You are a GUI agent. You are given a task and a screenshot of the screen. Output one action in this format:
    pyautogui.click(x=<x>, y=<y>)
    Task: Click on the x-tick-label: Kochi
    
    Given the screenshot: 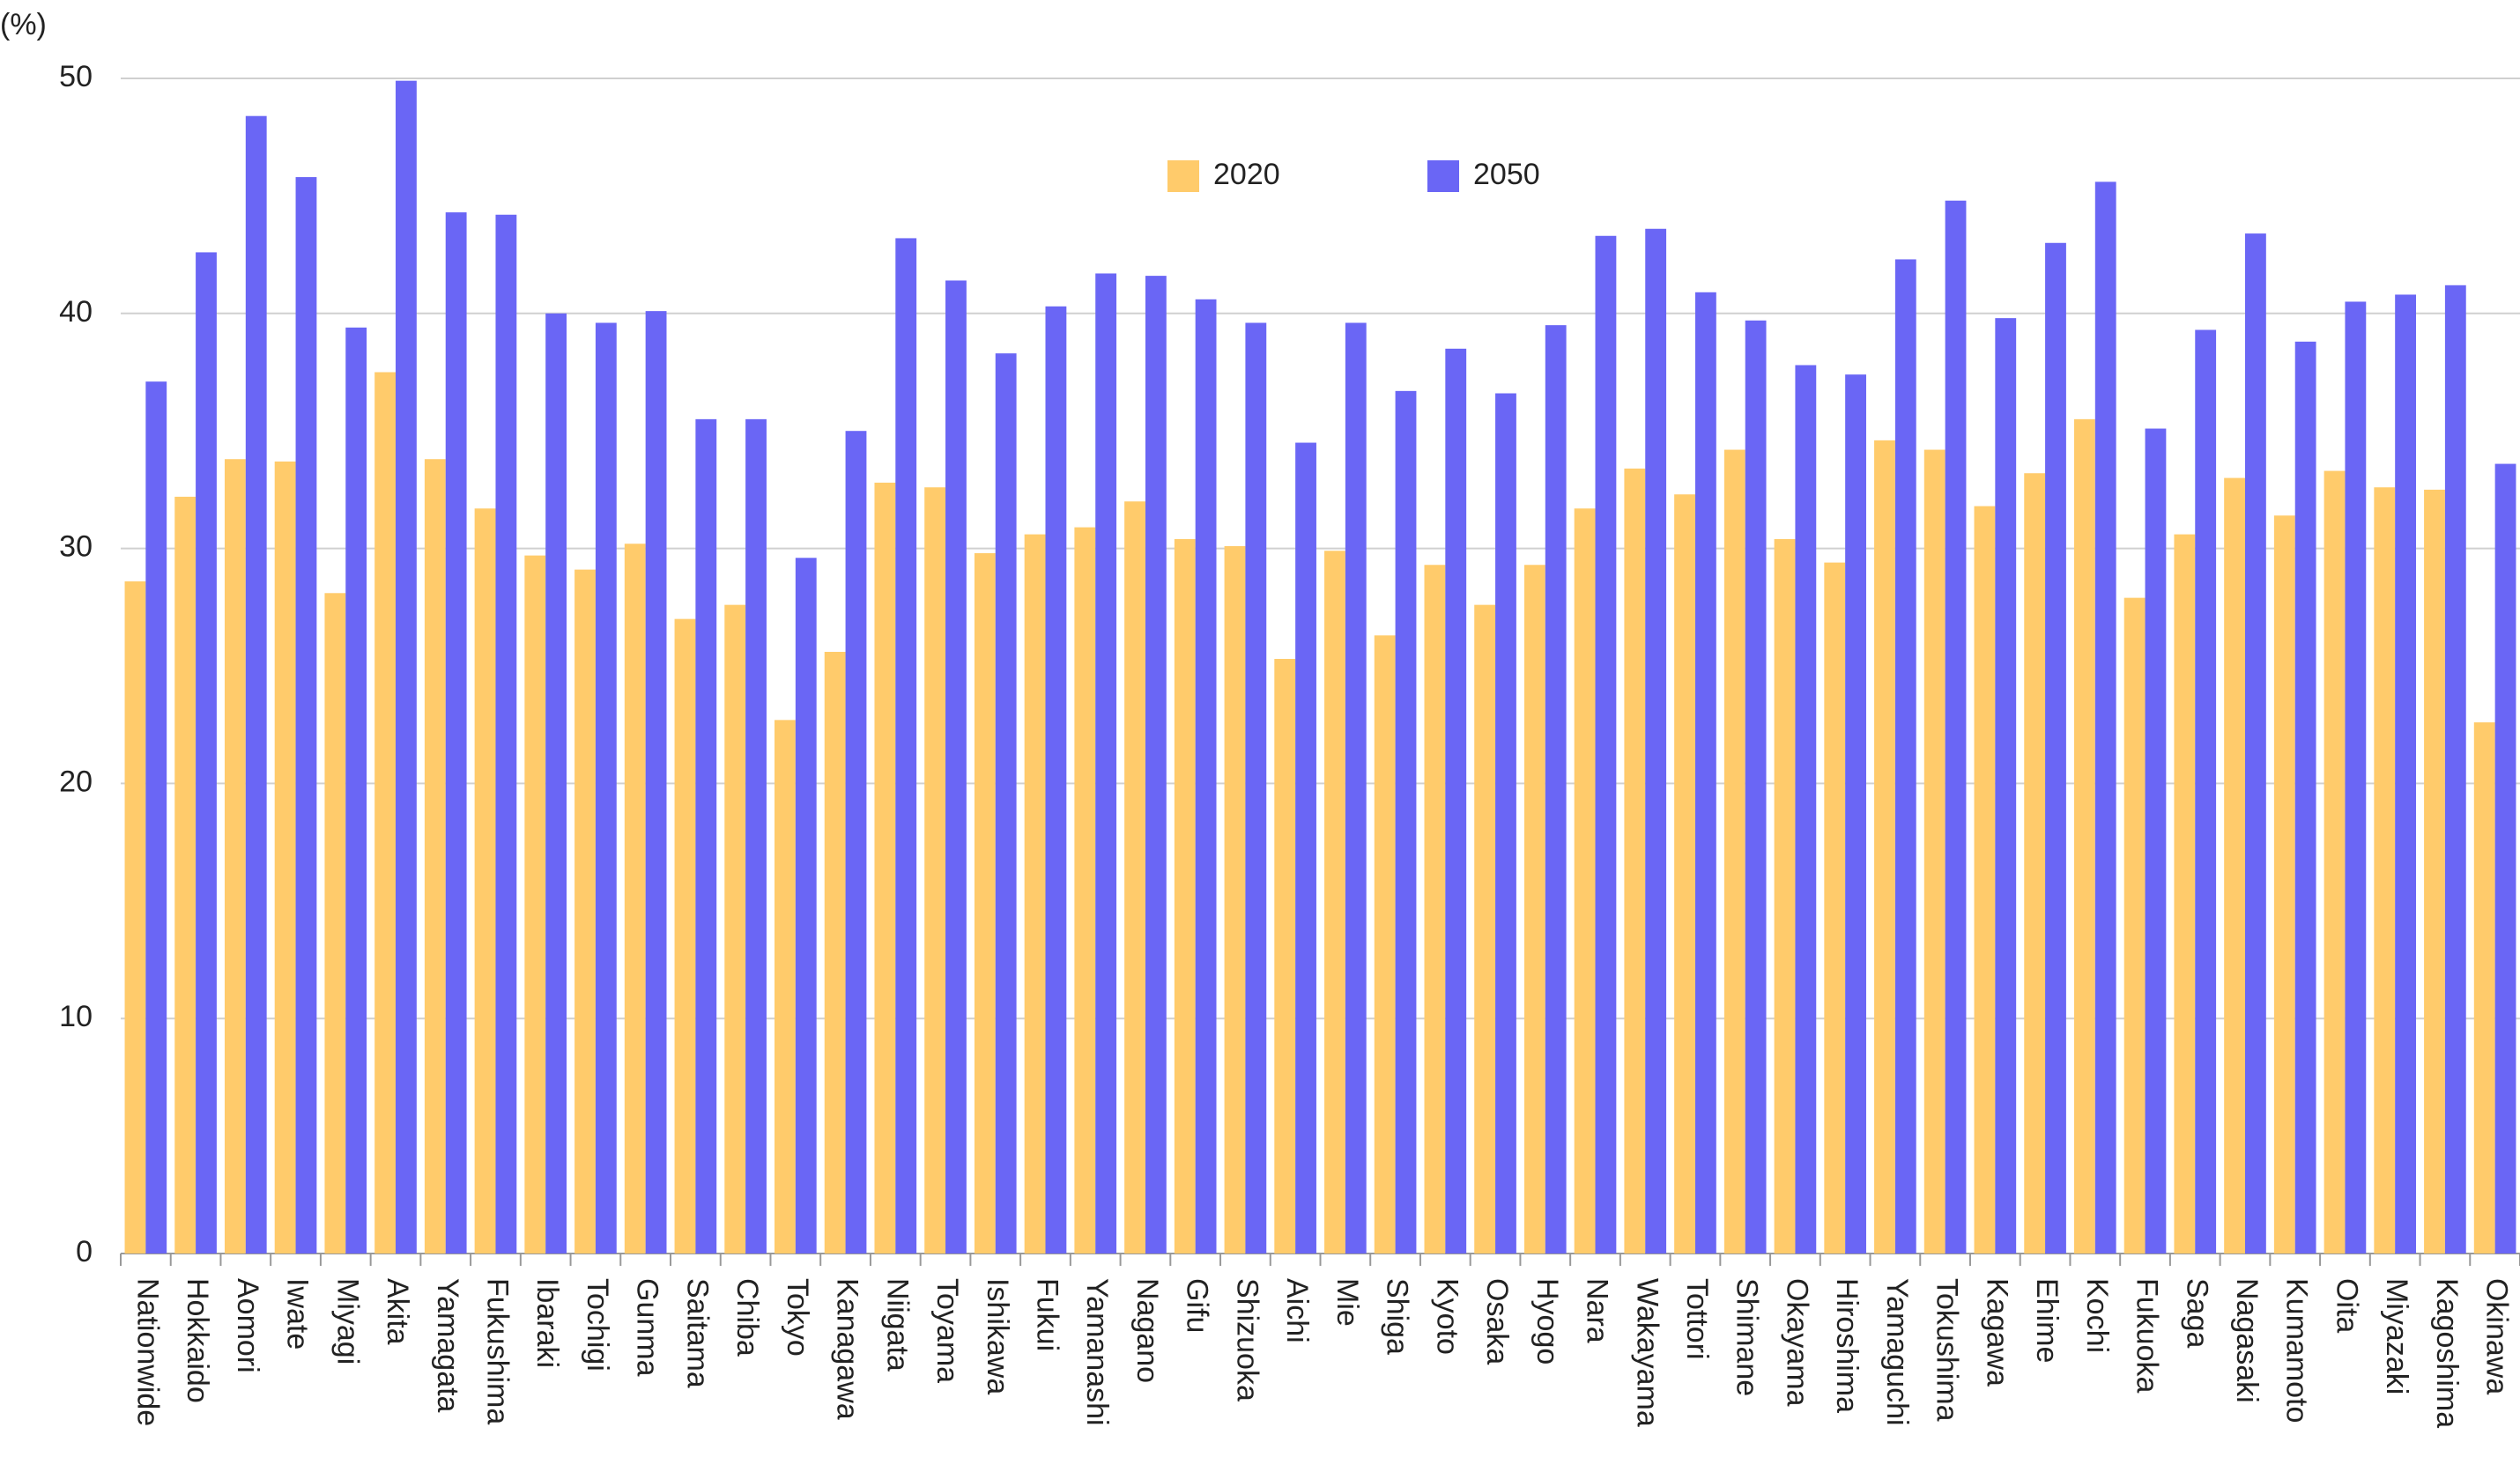 What is the action you would take?
    pyautogui.click(x=2097, y=1315)
    